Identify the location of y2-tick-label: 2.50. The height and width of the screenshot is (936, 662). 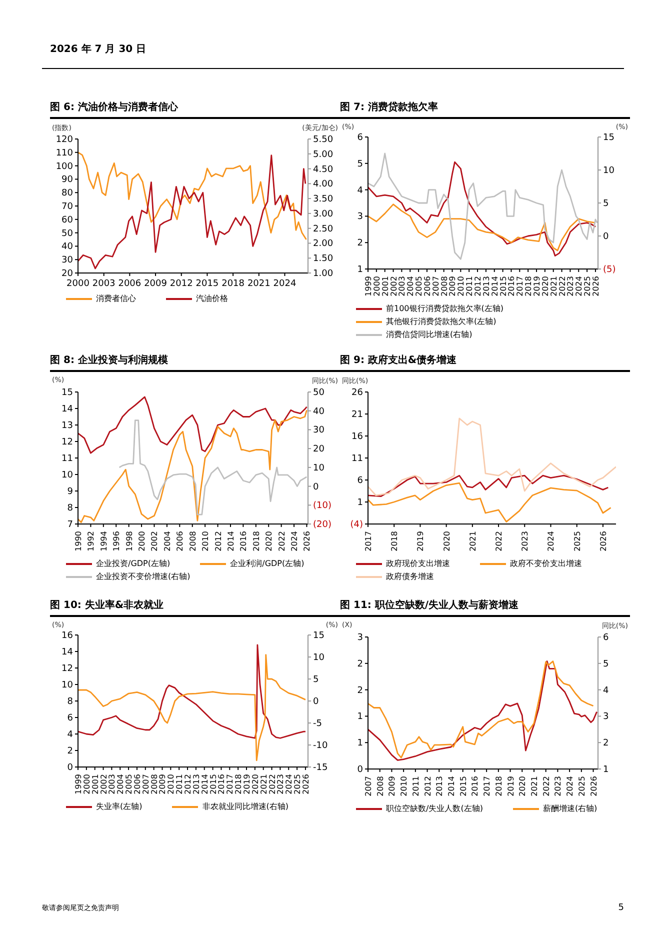
(323, 229).